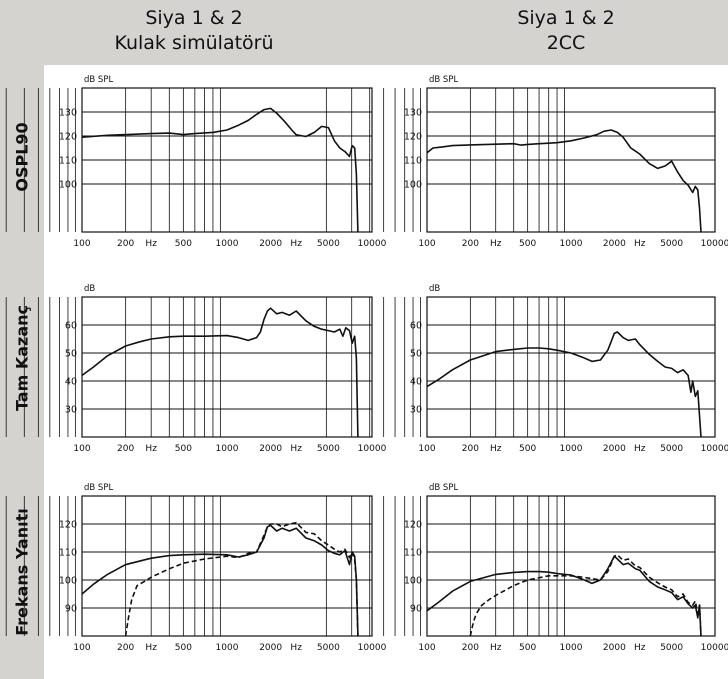 This screenshot has width=728, height=679. Describe the element at coordinates (241, 579) in the screenshot. I see `series-line-dashed` at that location.